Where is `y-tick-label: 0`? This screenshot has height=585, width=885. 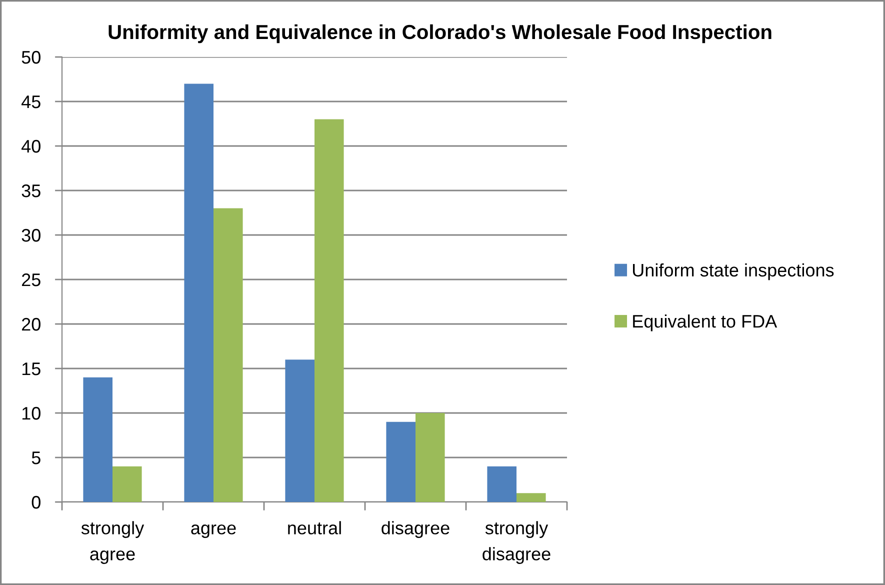 y-tick-label: 0 is located at coordinates (36, 502).